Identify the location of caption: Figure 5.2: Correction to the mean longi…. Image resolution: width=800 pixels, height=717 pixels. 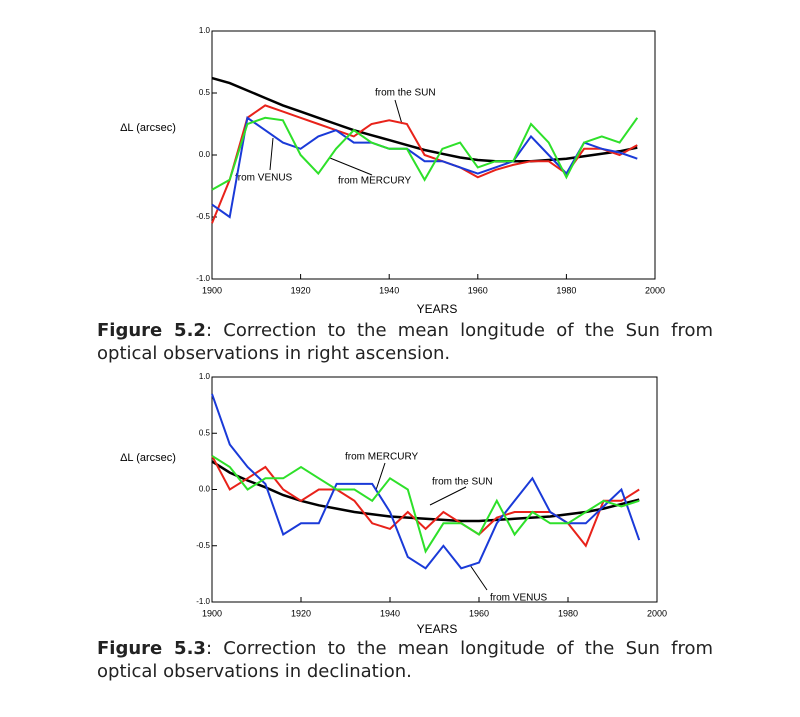
(405, 342).